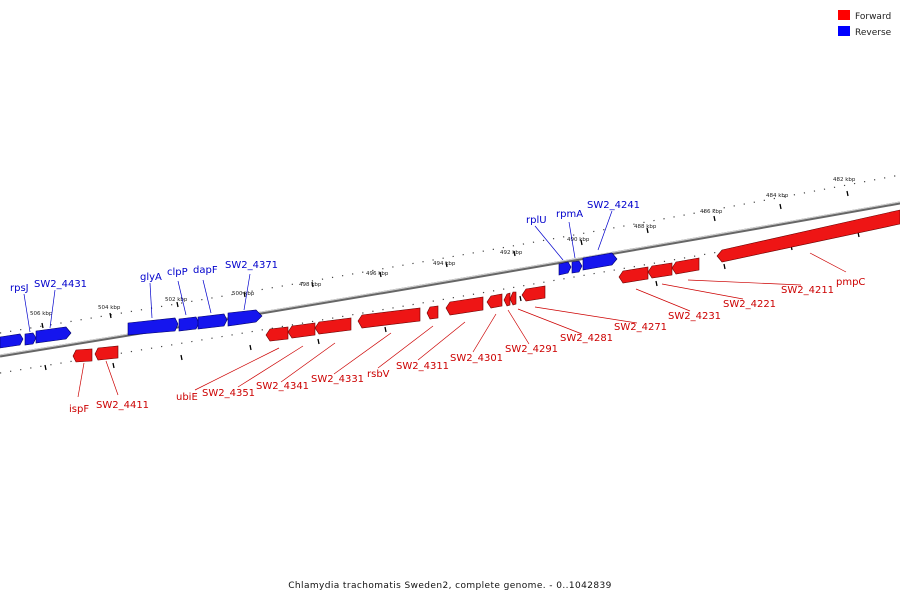  I want to click on gene-label: SW2_4221, so click(749, 304).